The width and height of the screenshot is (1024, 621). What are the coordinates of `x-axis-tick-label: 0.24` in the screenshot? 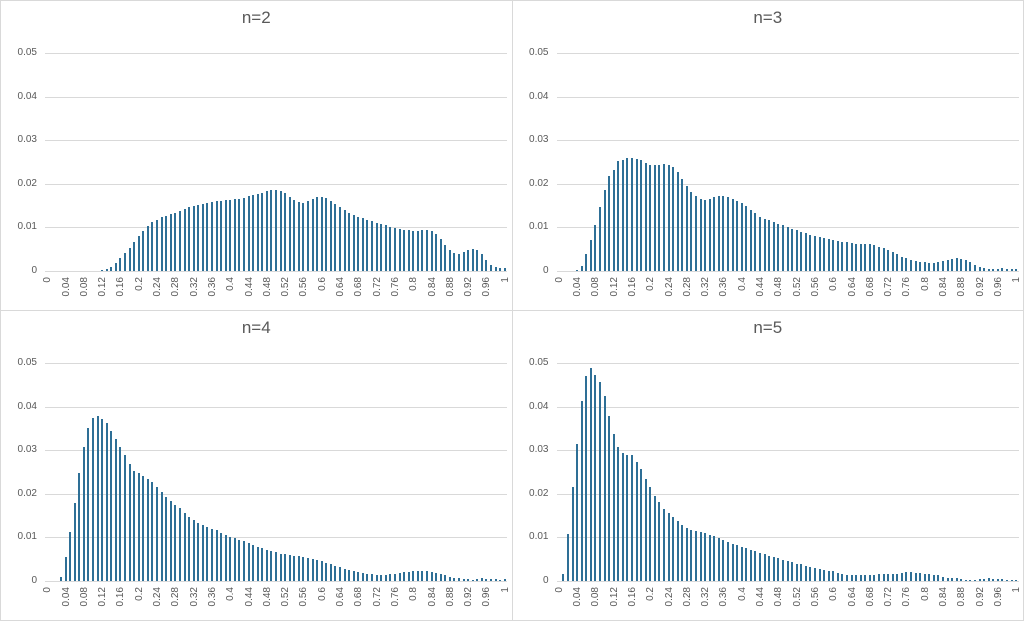 It's located at (158, 287).